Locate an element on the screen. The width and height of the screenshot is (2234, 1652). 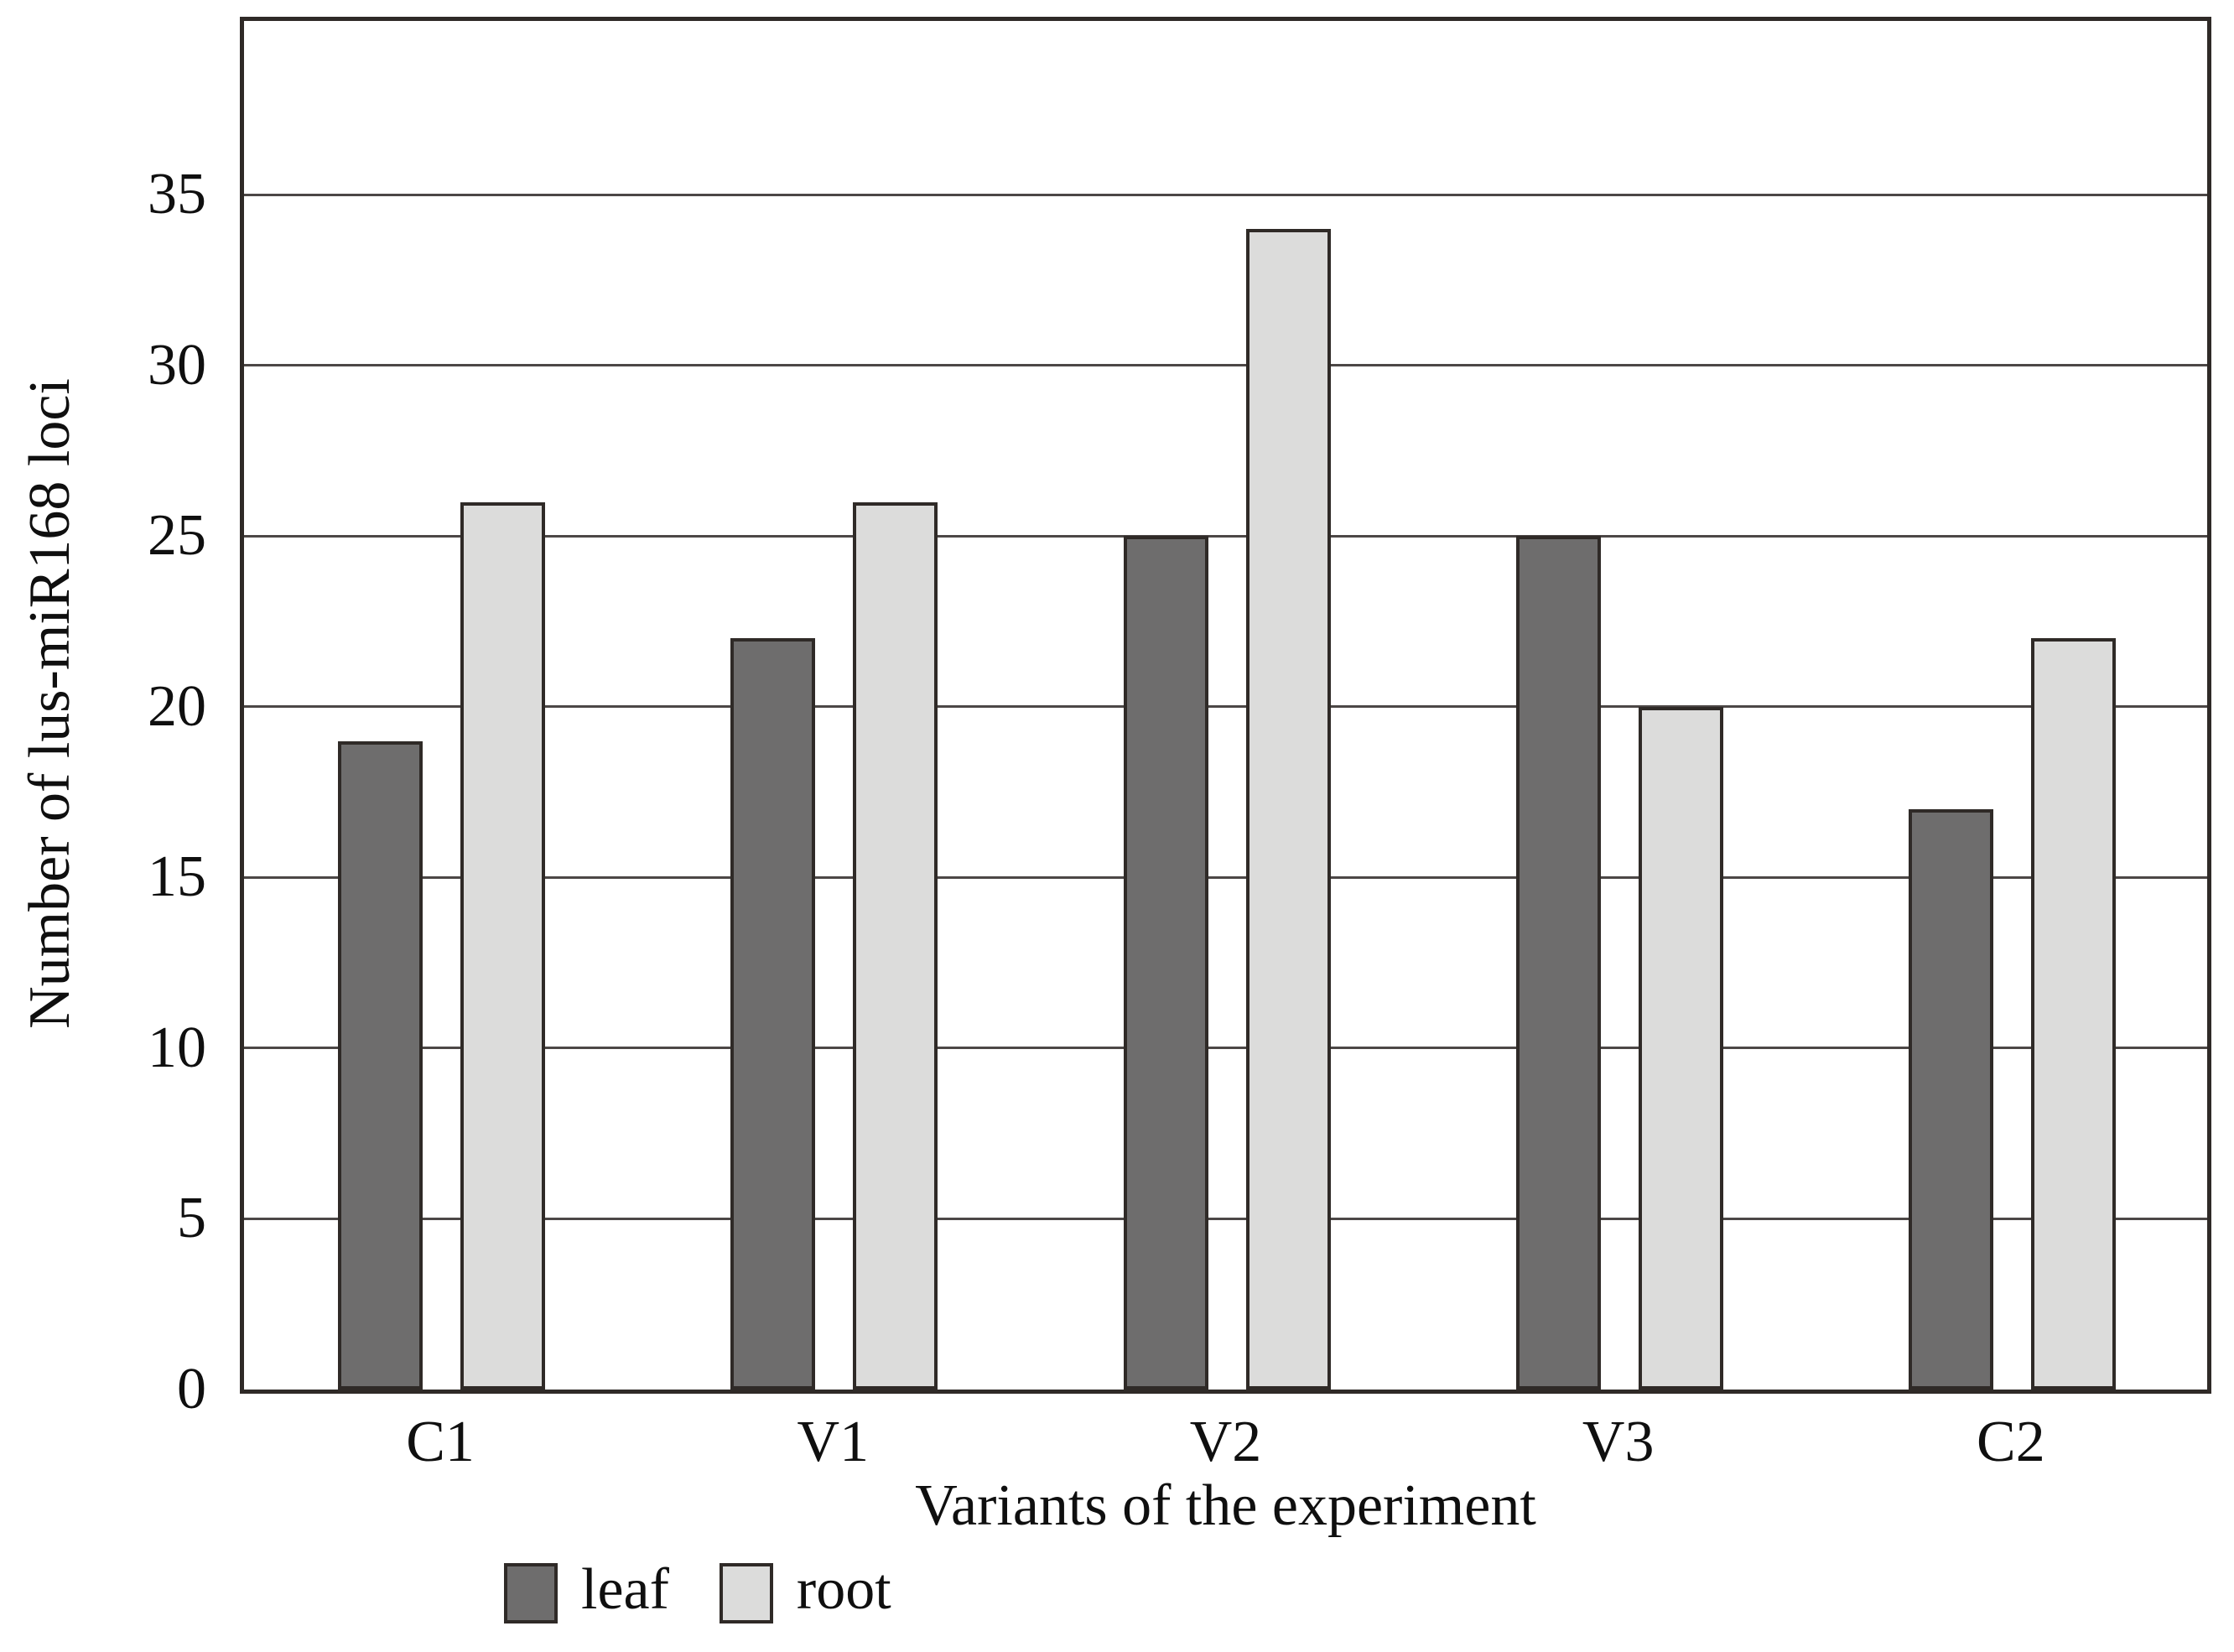
y-tick-label: 5 is located at coordinates (191, 1218).